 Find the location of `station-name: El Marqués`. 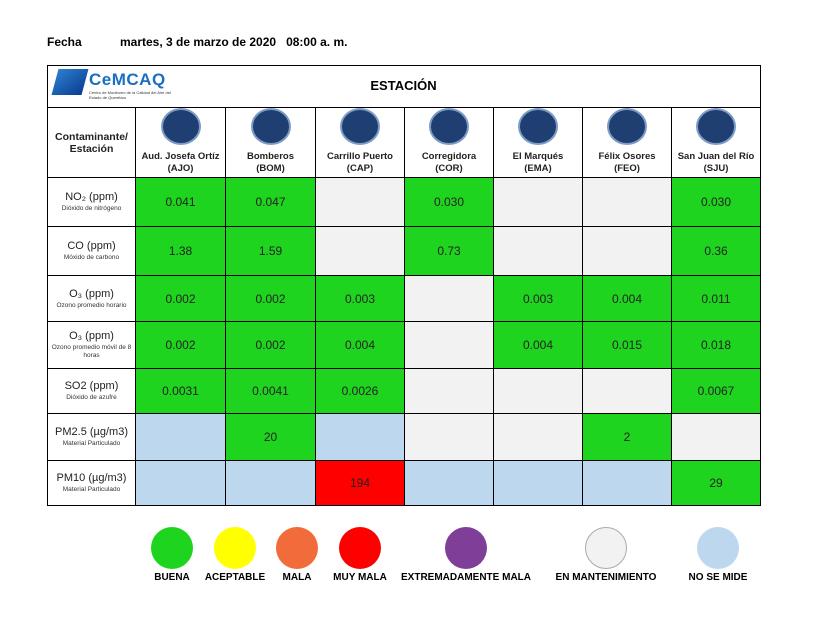

station-name: El Marqués is located at coordinates (538, 156).